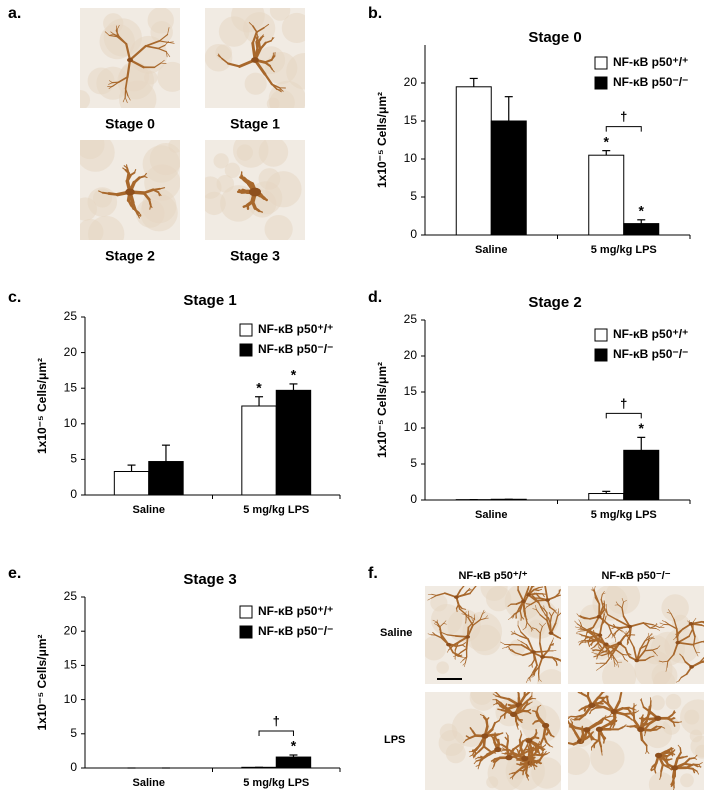  Describe the element at coordinates (382, 140) in the screenshot. I see `y-axis-label: 1x10⁻⁵ Cells/μm²` at that location.